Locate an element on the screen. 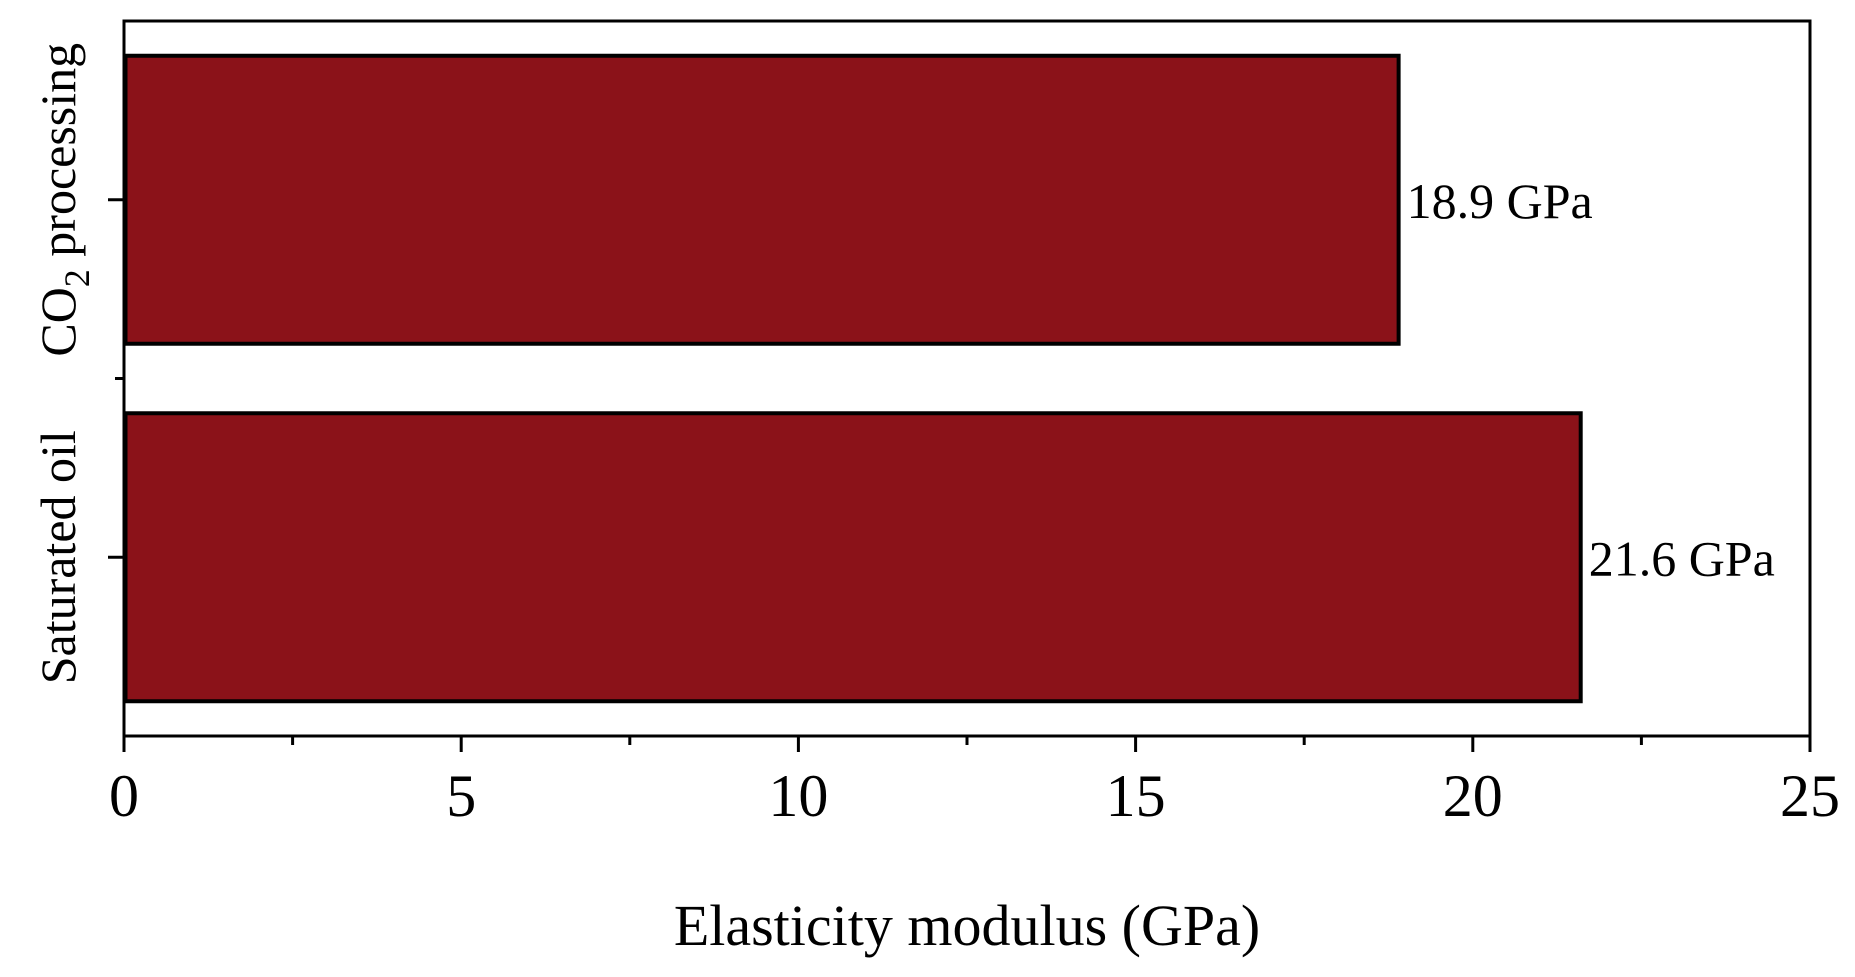 Image resolution: width=1855 pixels, height=977 pixels. x-axis-title: Elasticity modulus (GPa) is located at coordinates (967, 925).